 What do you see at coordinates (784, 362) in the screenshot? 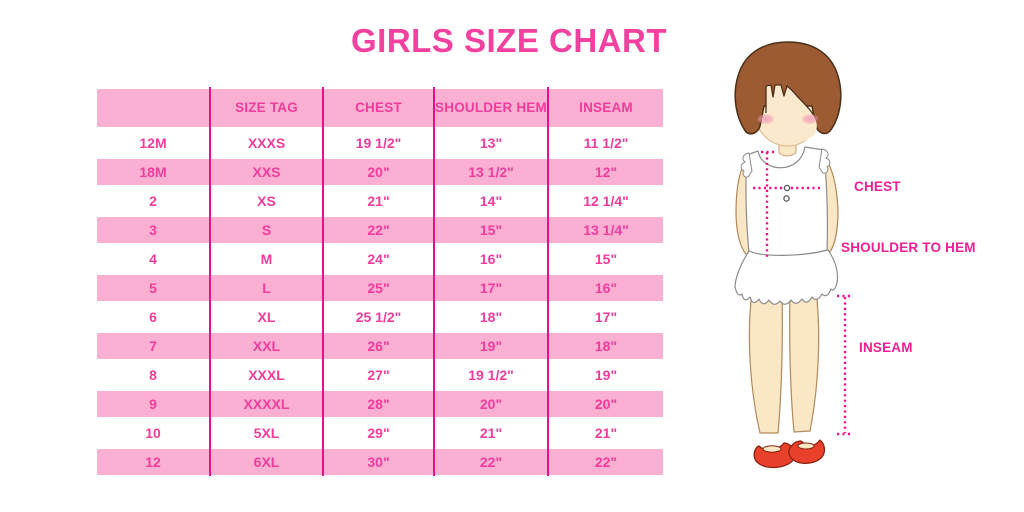
I see `girl-legs` at bounding box center [784, 362].